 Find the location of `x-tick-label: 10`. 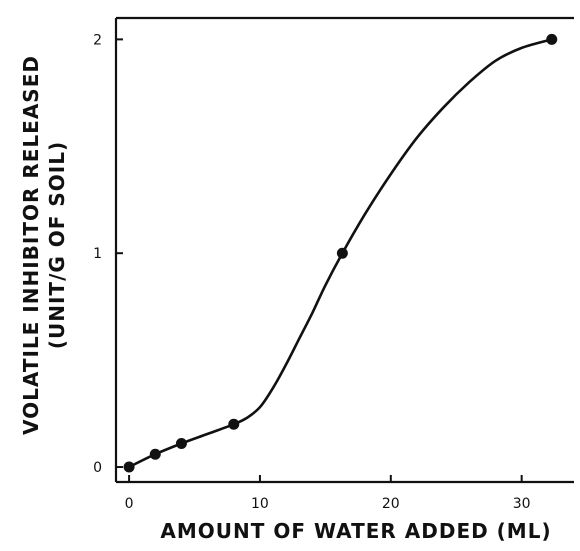

x-tick-label: 10 is located at coordinates (260, 504).